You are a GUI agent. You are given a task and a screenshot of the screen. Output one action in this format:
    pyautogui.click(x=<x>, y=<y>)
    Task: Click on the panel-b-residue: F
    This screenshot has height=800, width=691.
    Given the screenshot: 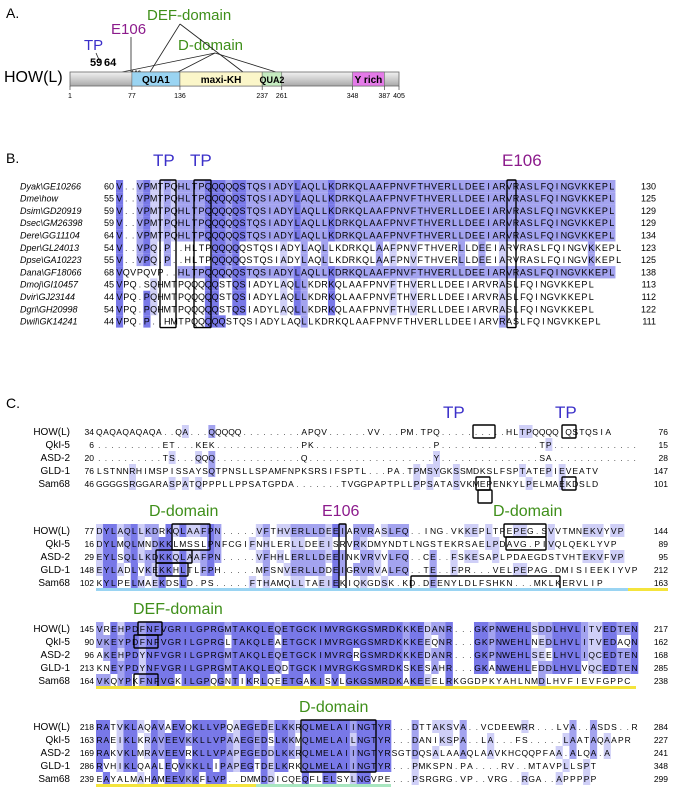 What is the action you would take?
    pyautogui.click(x=386, y=272)
    